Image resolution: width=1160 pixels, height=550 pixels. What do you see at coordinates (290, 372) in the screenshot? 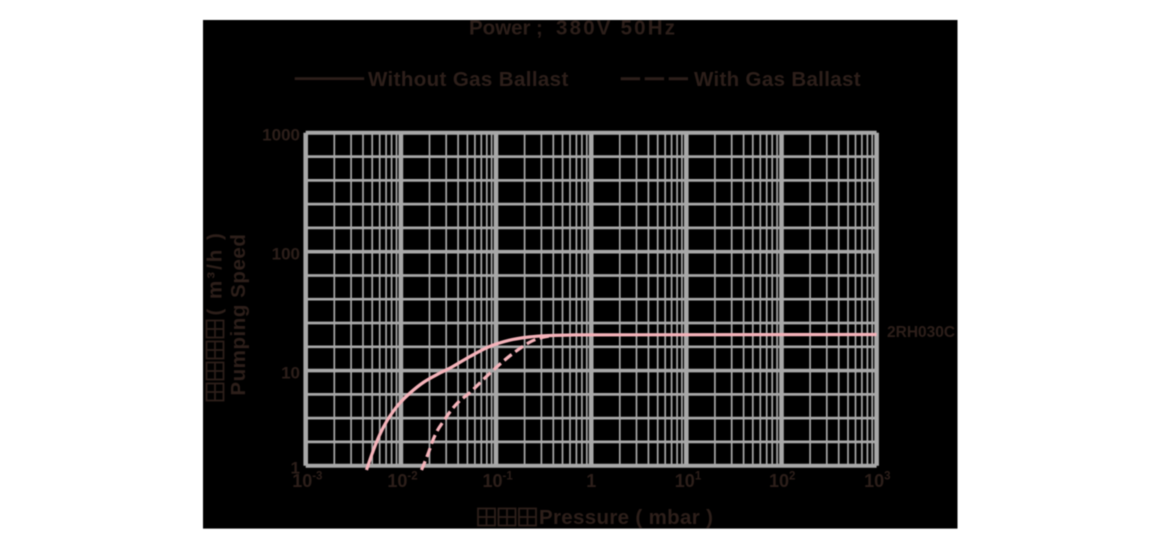
I see `svg-text: 10` at bounding box center [290, 372].